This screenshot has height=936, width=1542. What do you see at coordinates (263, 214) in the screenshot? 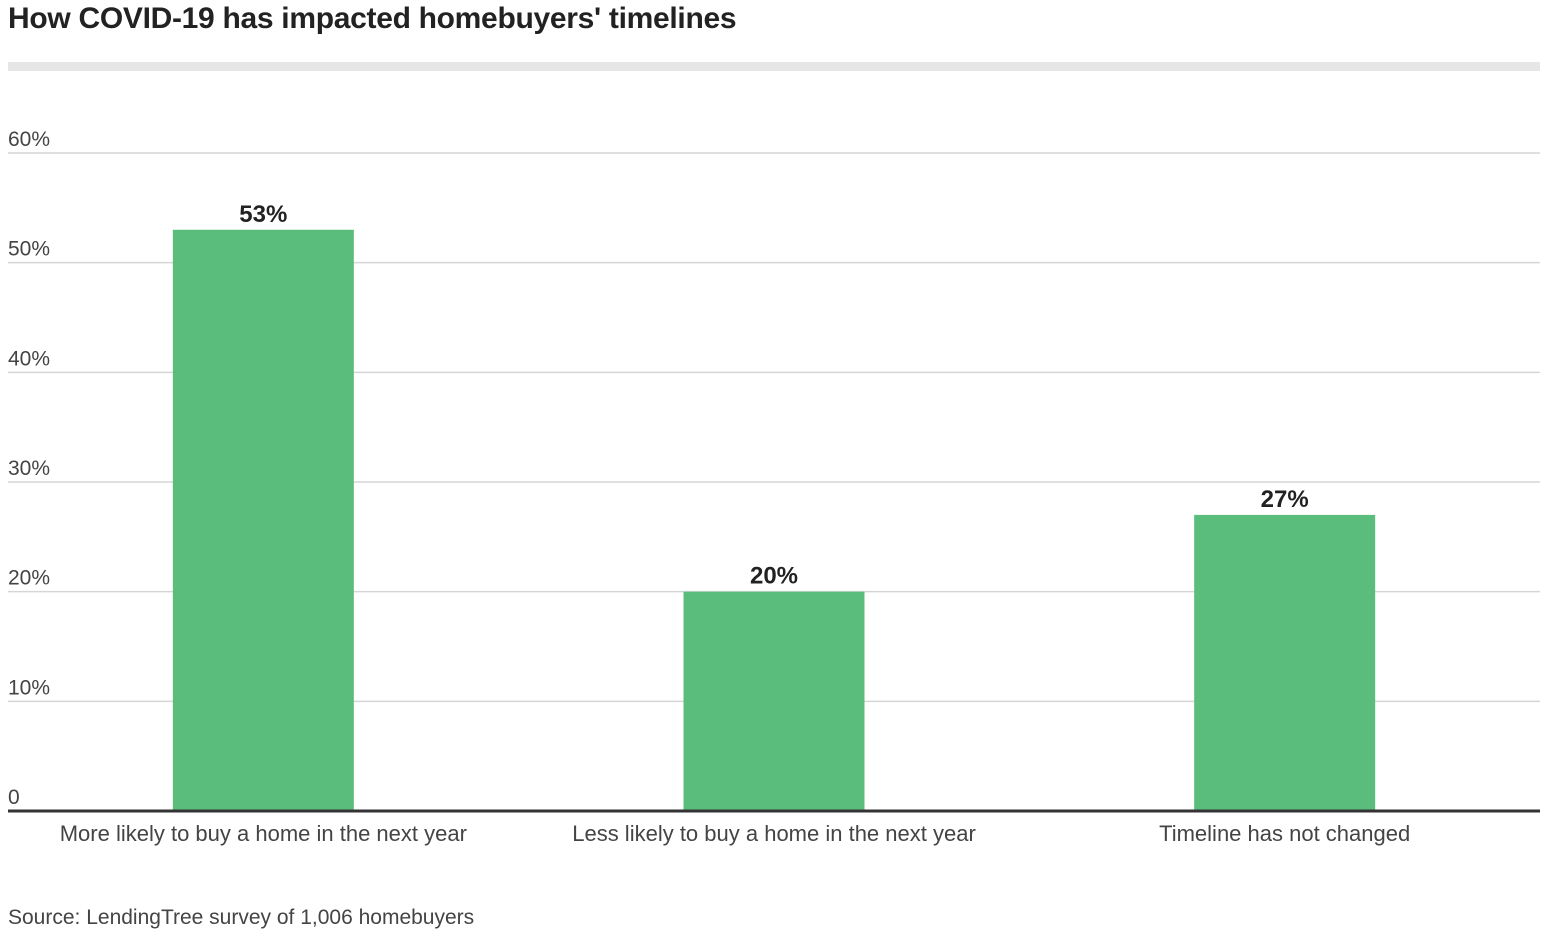
I see `data-label: 53%` at bounding box center [263, 214].